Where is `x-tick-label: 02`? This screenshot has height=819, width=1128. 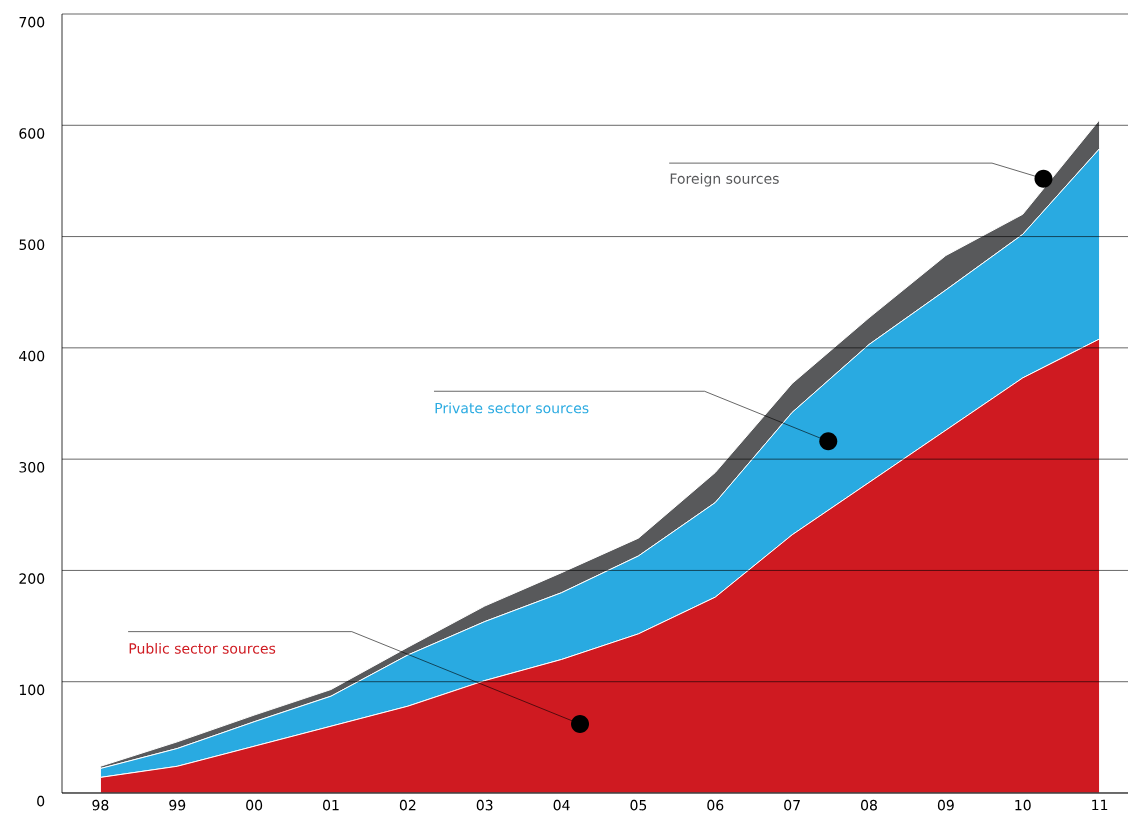
x-tick-label: 02 is located at coordinates (407, 805).